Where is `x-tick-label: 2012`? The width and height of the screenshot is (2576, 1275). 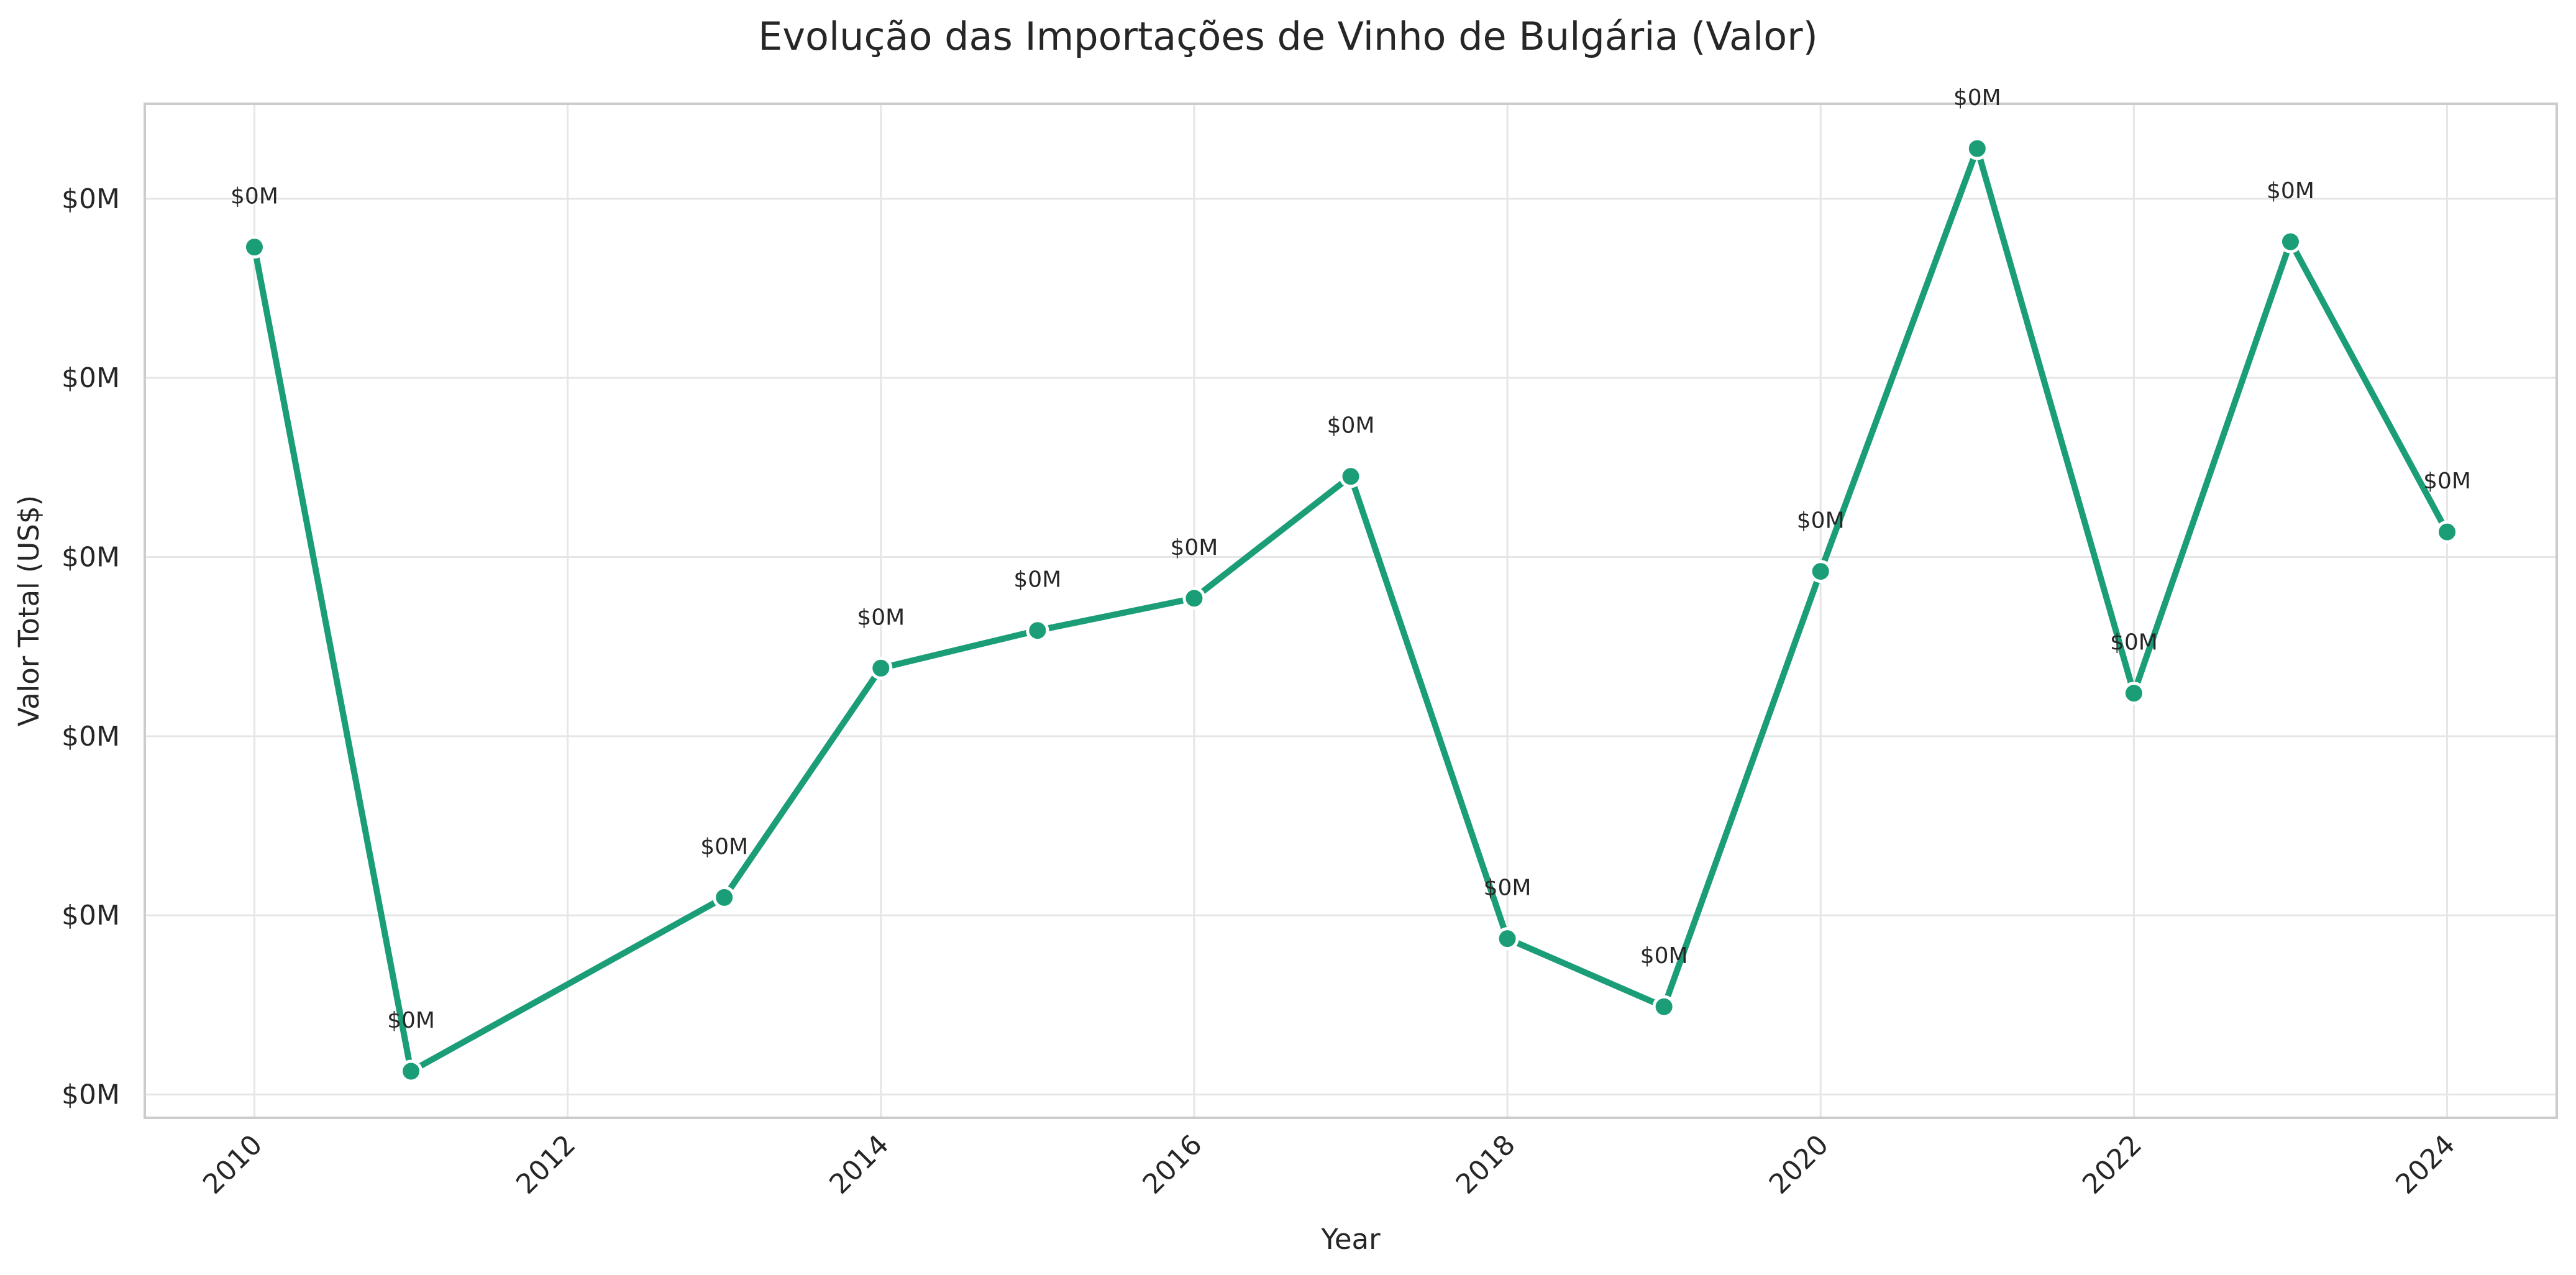
x-tick-label: 2012 is located at coordinates (546, 1164).